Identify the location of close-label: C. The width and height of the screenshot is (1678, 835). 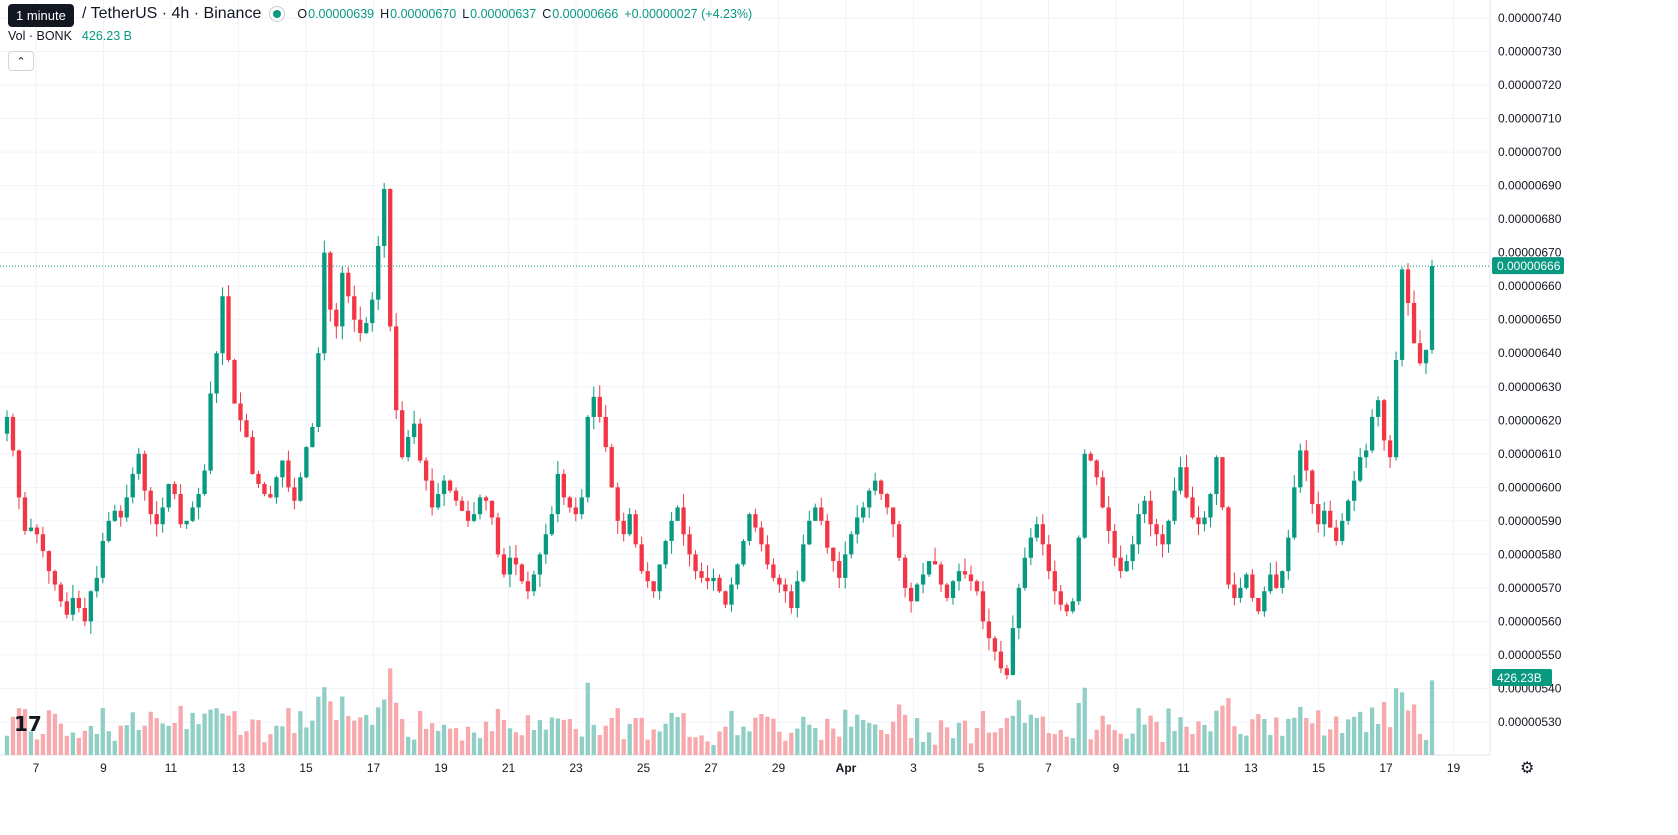
(547, 14).